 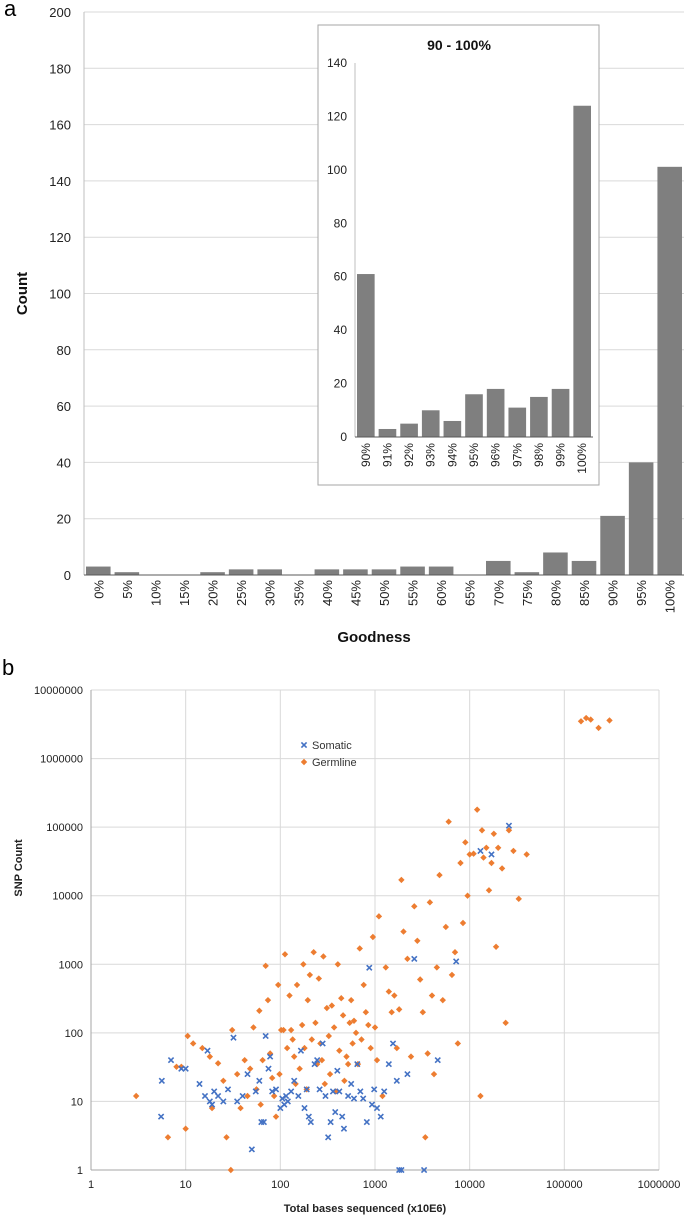 I want to click on main-x-tick-label: 95%, so click(x=641, y=593).